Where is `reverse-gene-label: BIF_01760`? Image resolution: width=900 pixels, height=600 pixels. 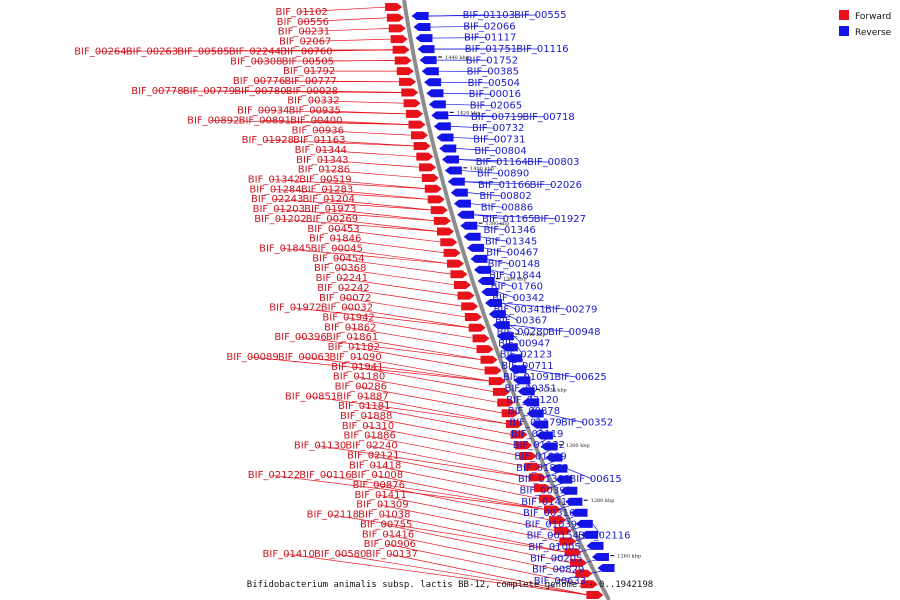
reverse-gene-label: BIF_01760 is located at coordinates (517, 287).